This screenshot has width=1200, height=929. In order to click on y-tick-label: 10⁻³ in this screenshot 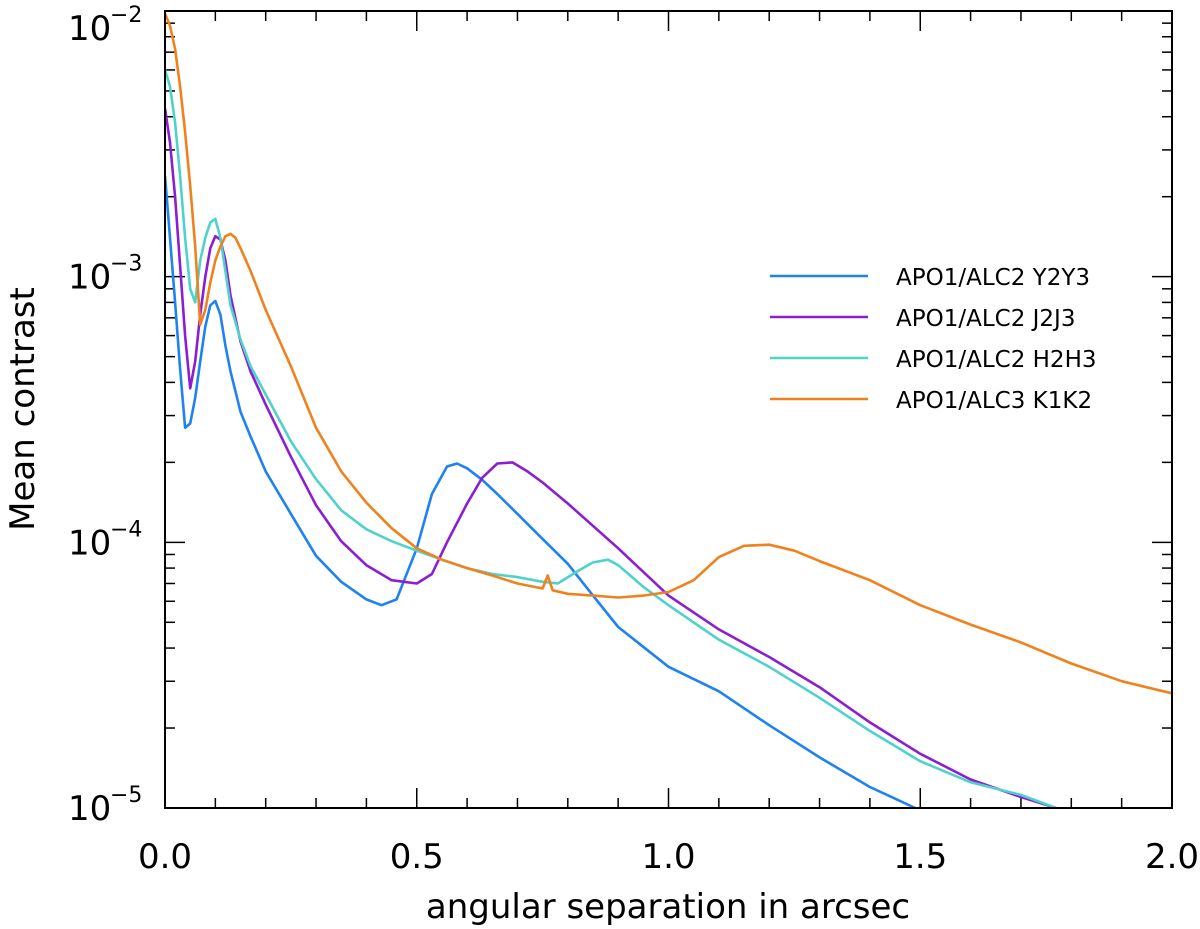, I will do `click(105, 275)`.